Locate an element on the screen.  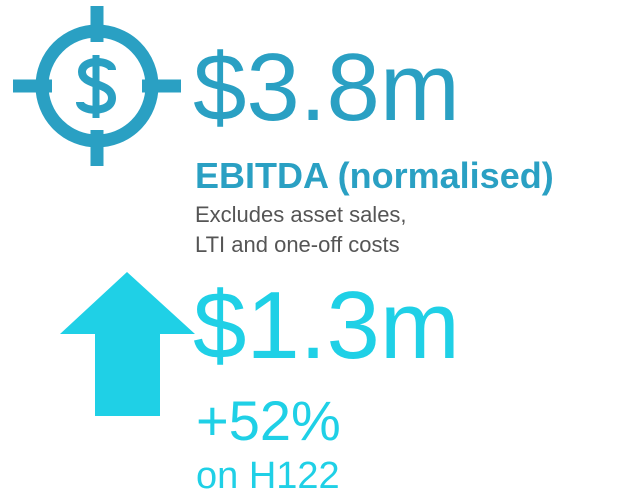
metric-note: LTI and one-off costs is located at coordinates (297, 244).